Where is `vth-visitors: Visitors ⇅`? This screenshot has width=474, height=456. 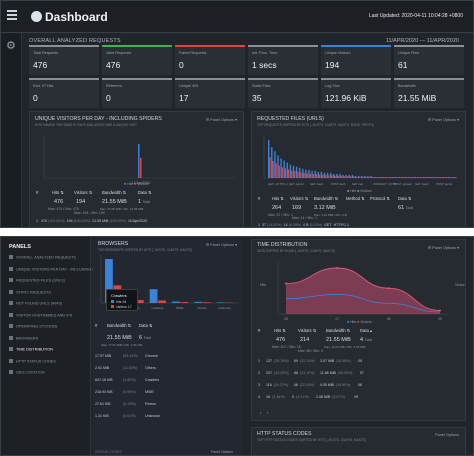 vth-visitors: Visitors ⇅ is located at coordinates (83, 192).